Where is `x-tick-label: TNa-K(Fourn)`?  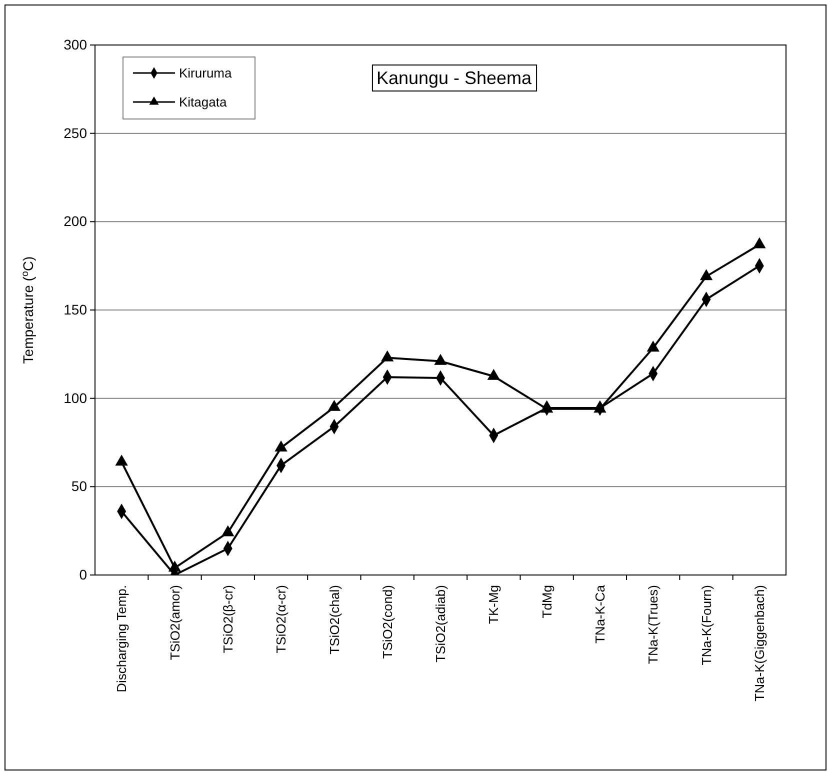
x-tick-label: TNa-K(Fourn) is located at coordinates (706, 625).